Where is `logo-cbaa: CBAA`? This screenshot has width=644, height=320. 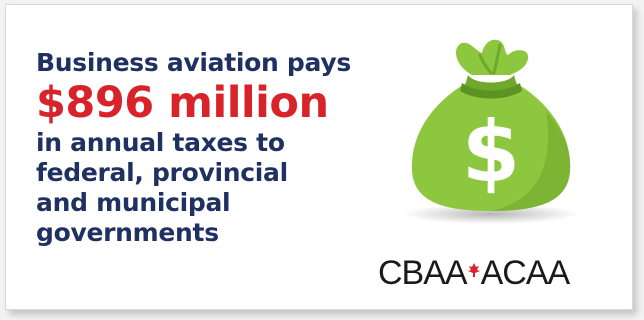
logo-cbaa: CBAA is located at coordinates (423, 273).